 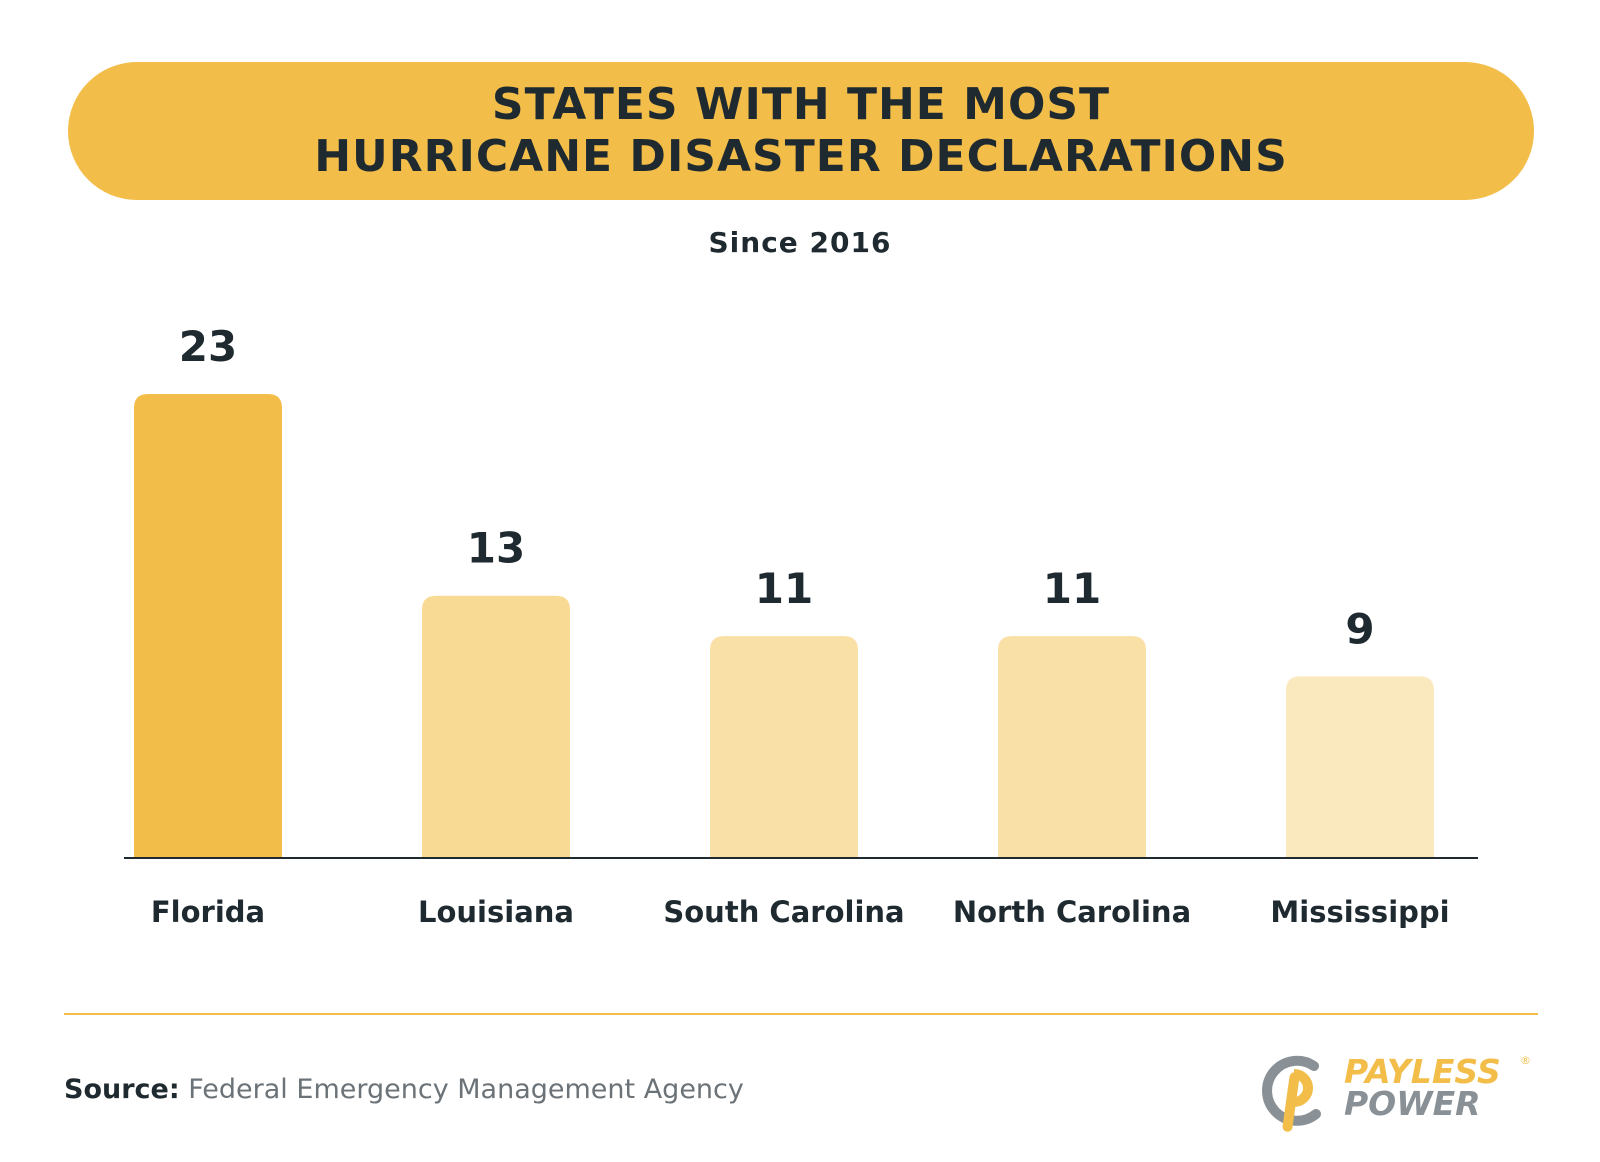 I want to click on bar-south-carolina, so click(x=784, y=747).